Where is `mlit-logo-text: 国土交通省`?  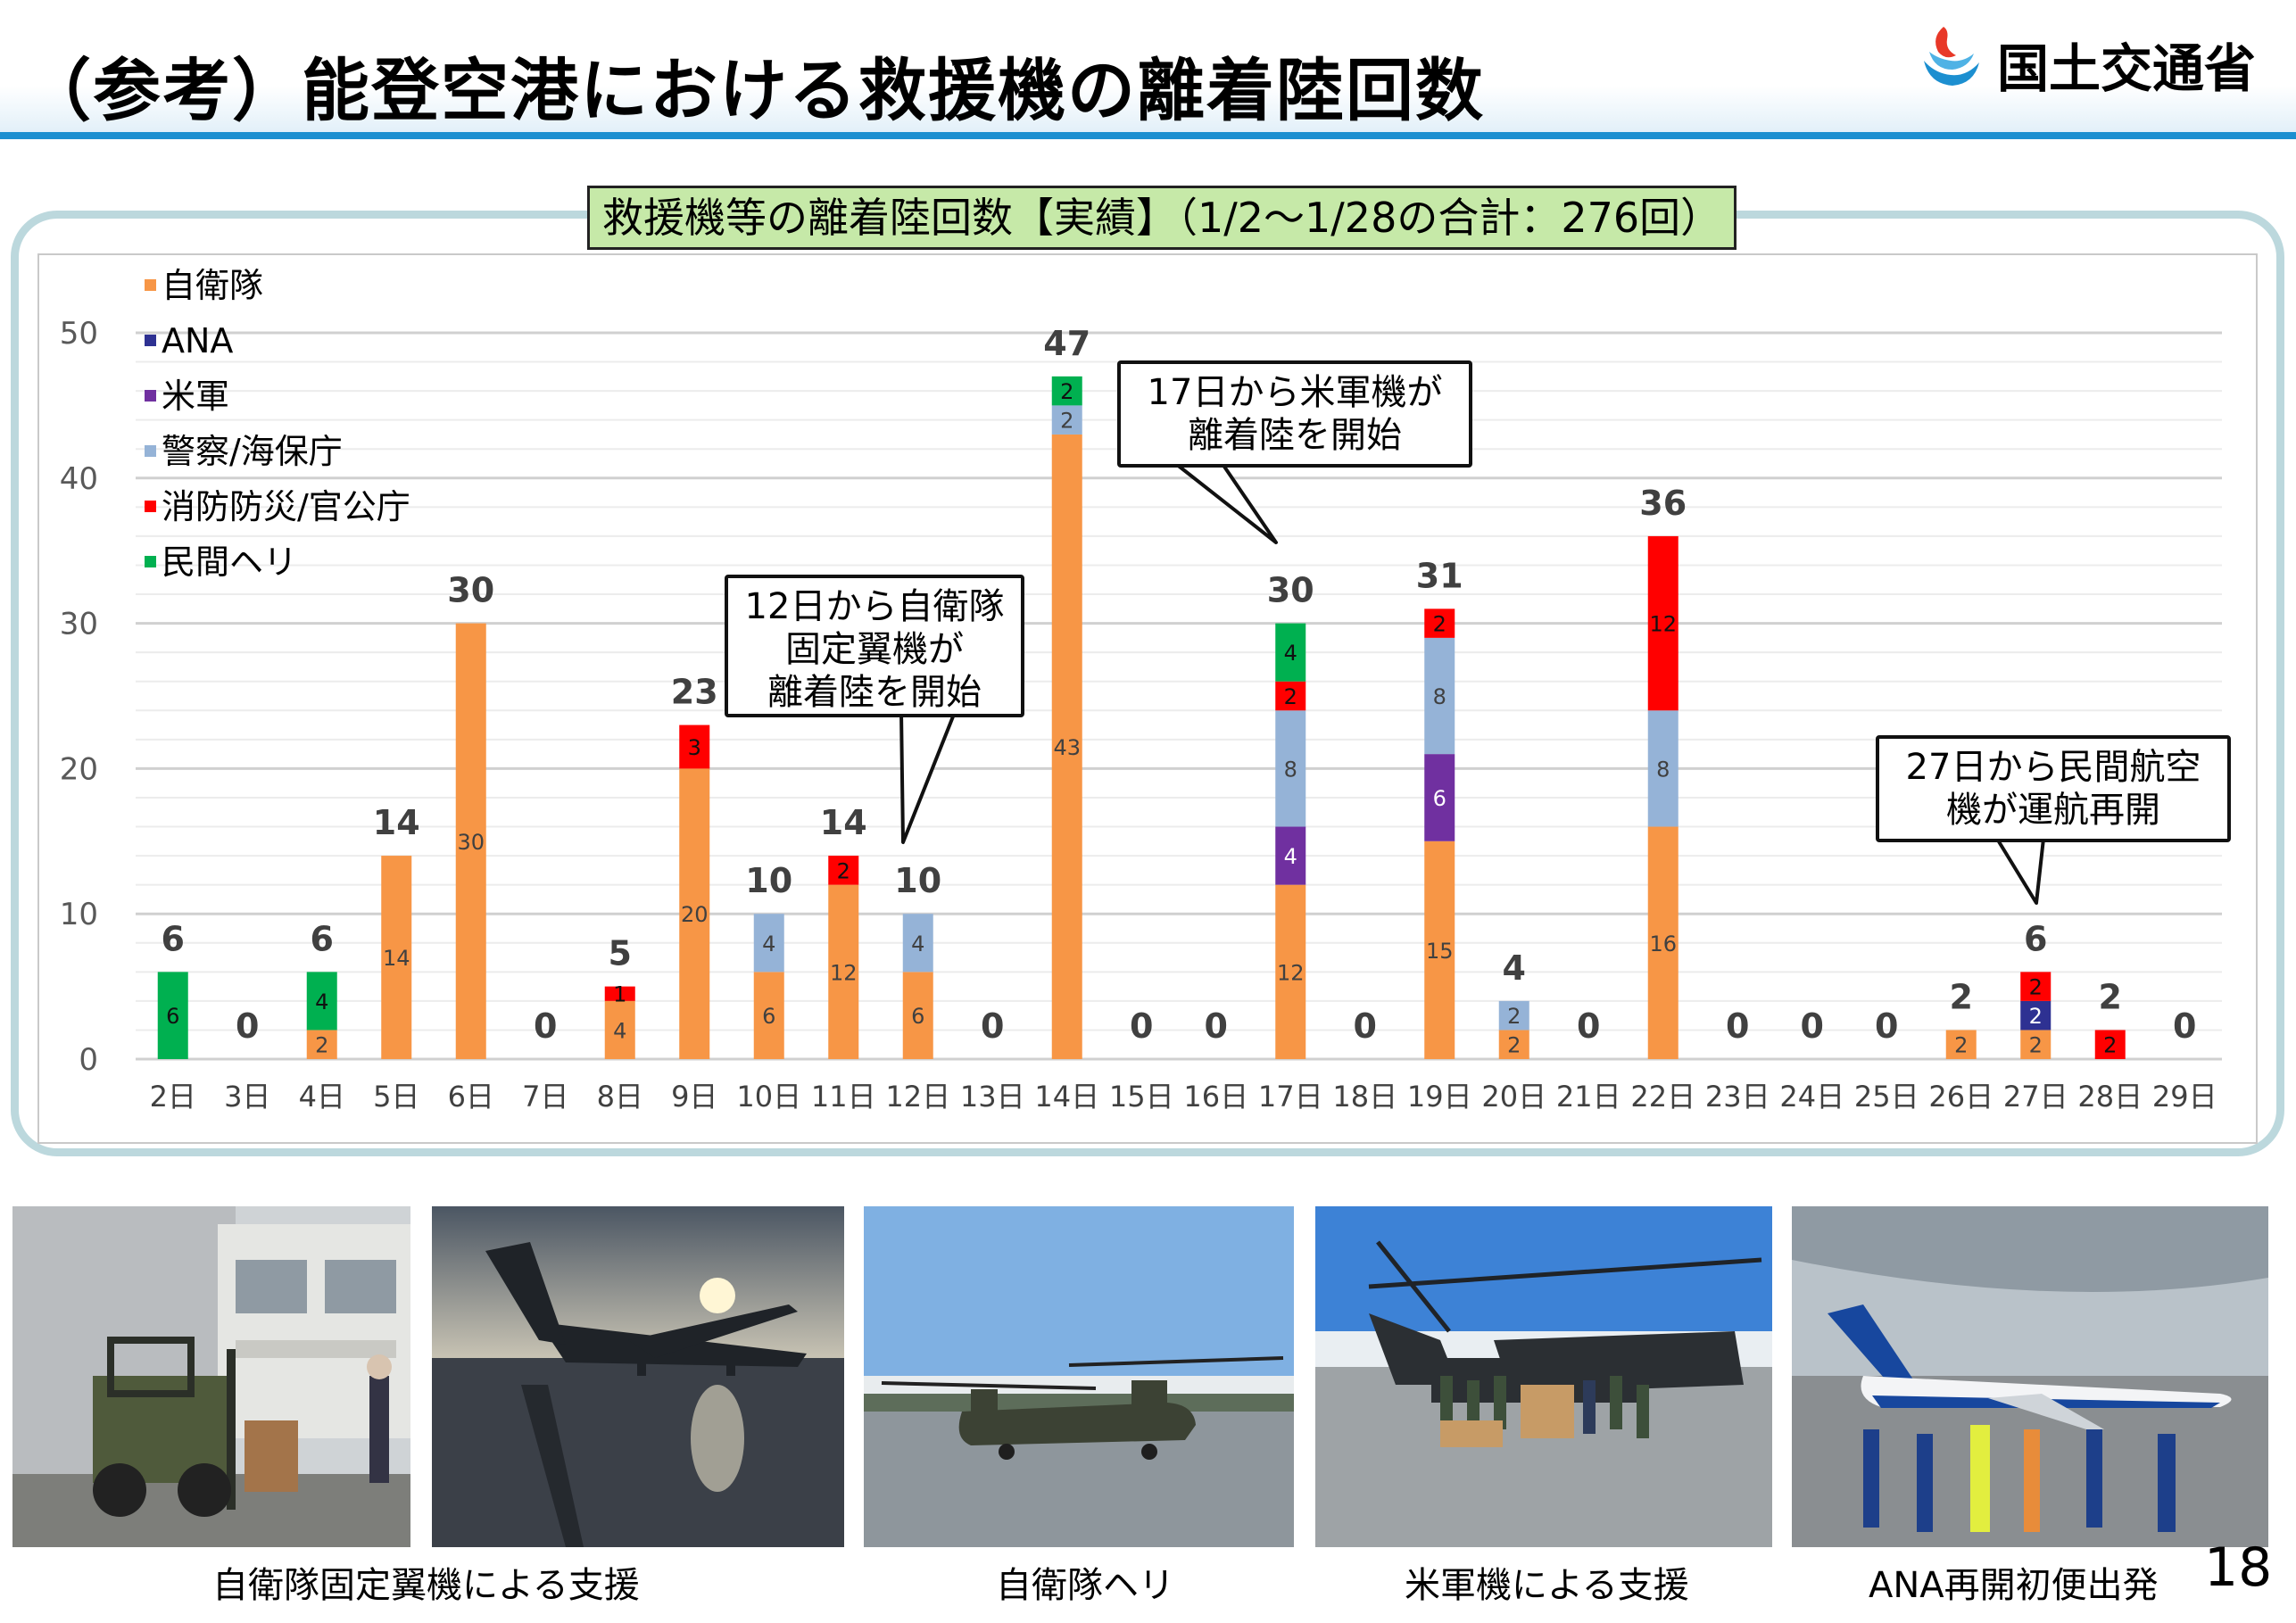
mlit-logo-text: 国土交通省 is located at coordinates (2127, 68).